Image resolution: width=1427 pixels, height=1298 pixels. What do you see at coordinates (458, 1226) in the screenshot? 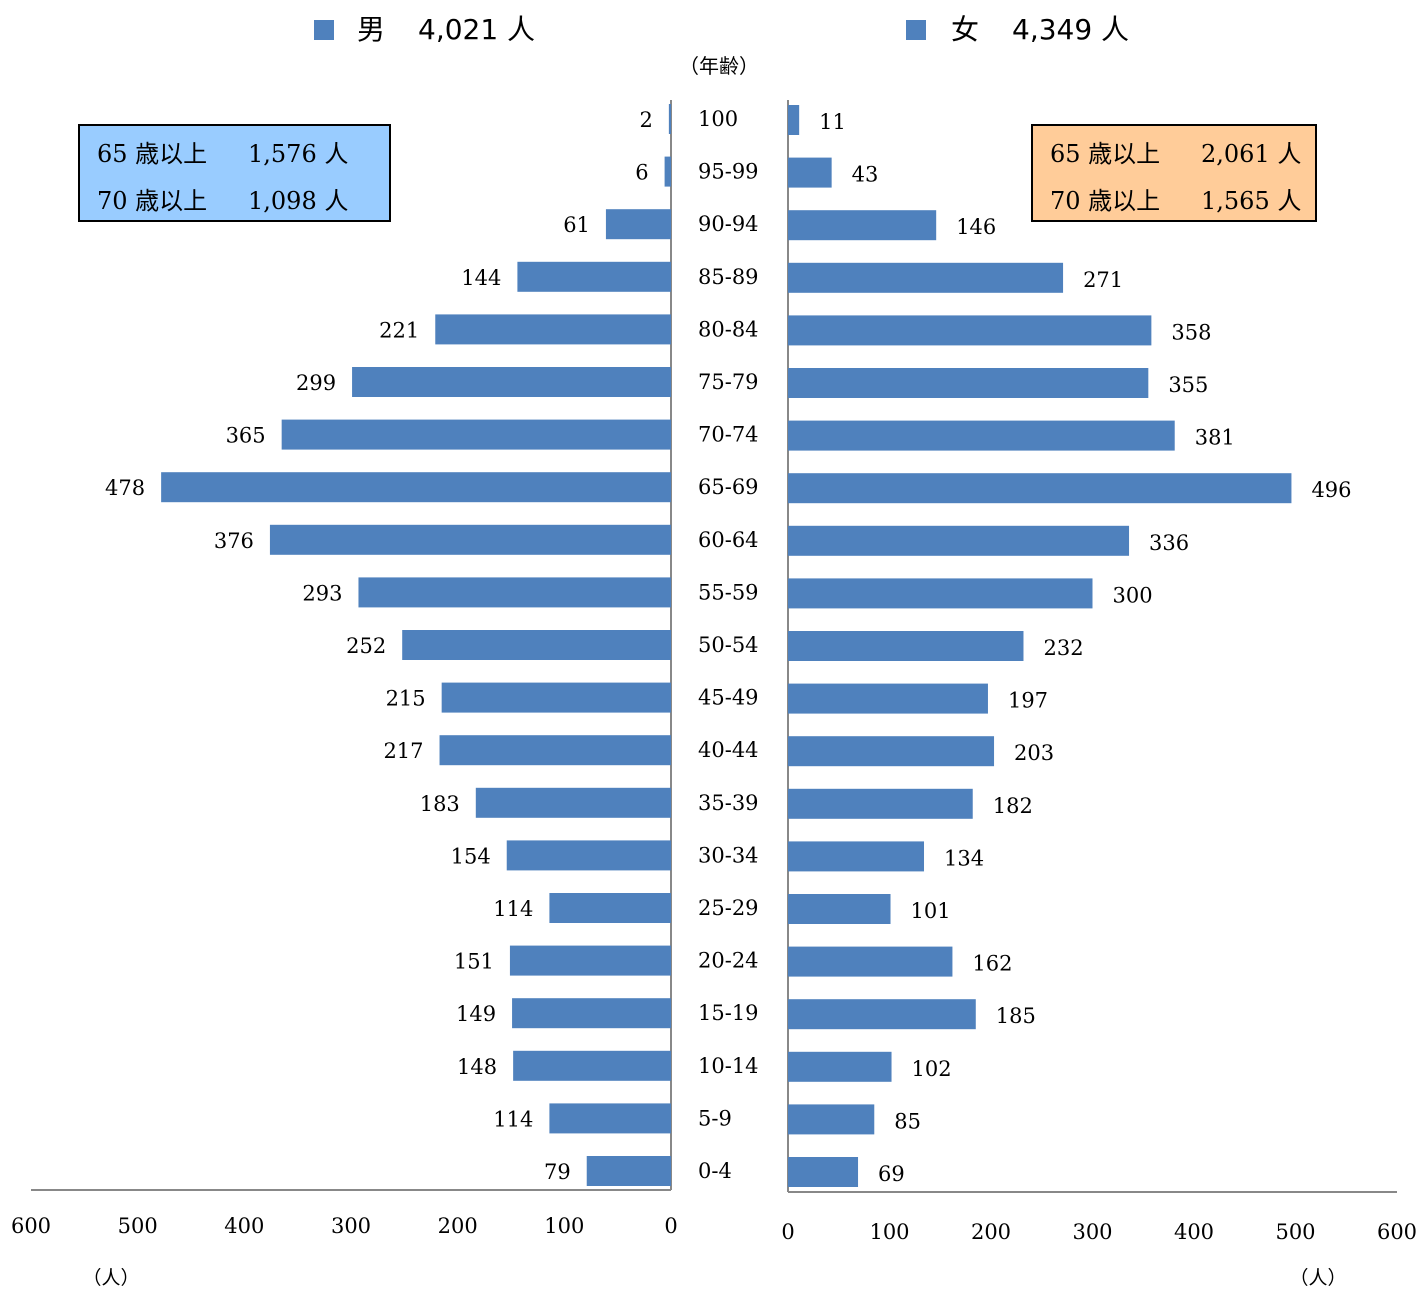
I see `male-x-tick-label: 200` at bounding box center [458, 1226].